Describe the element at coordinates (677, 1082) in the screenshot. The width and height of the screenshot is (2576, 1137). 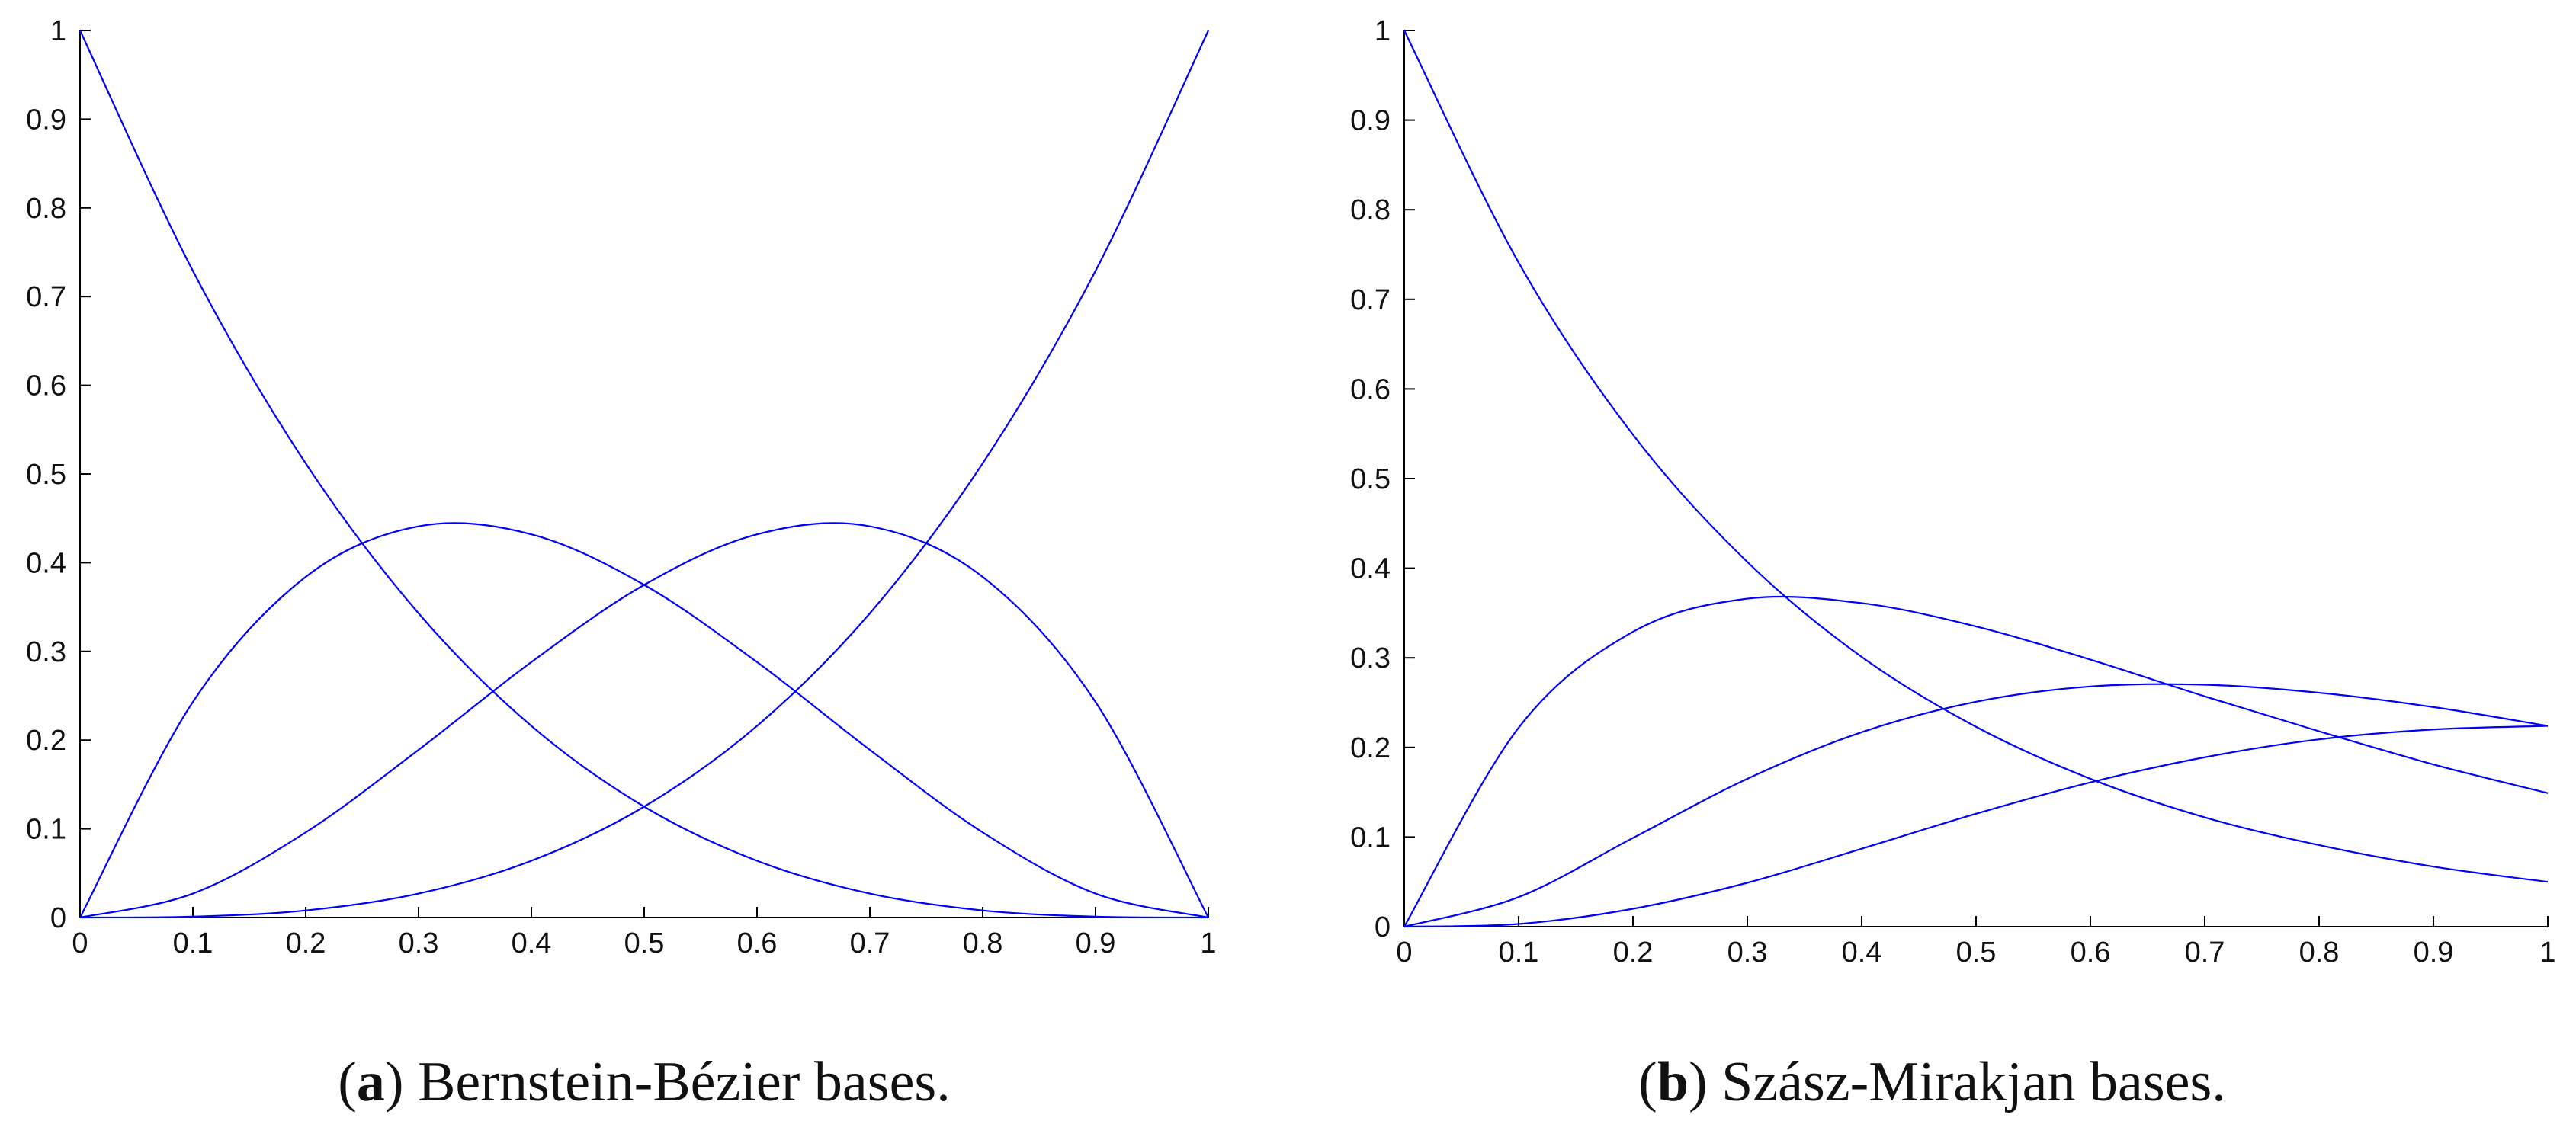
I see `caption-a-text: Bernstein-Bézier bases.` at that location.